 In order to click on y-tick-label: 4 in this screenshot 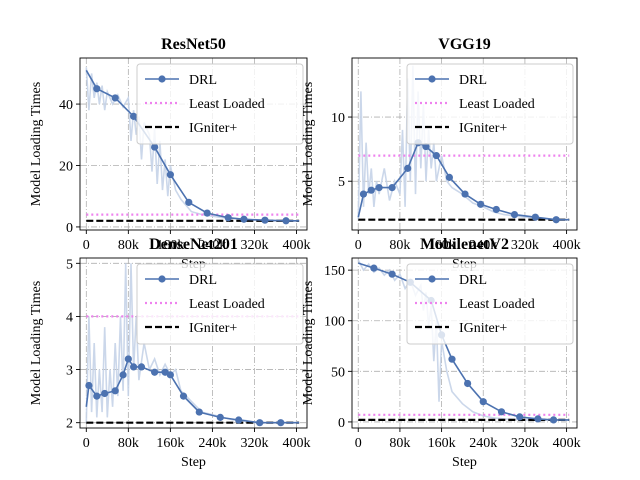, I will do `click(69, 317)`.